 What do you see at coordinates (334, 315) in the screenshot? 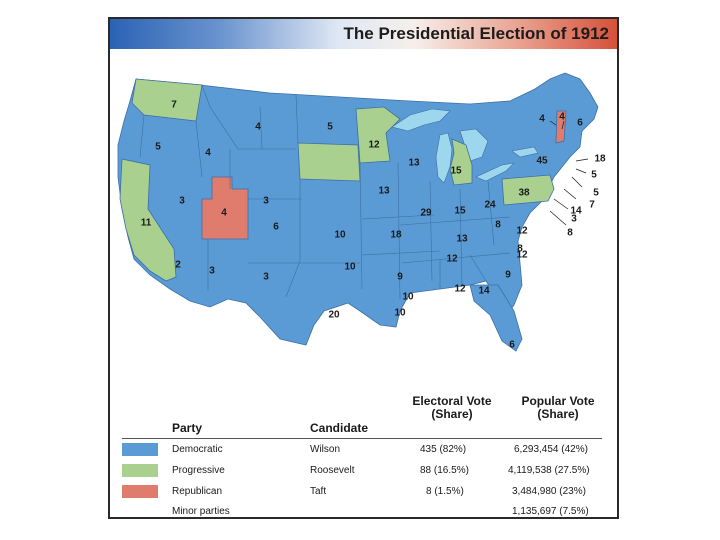
I see `electoral-vote-label: 20` at bounding box center [334, 315].